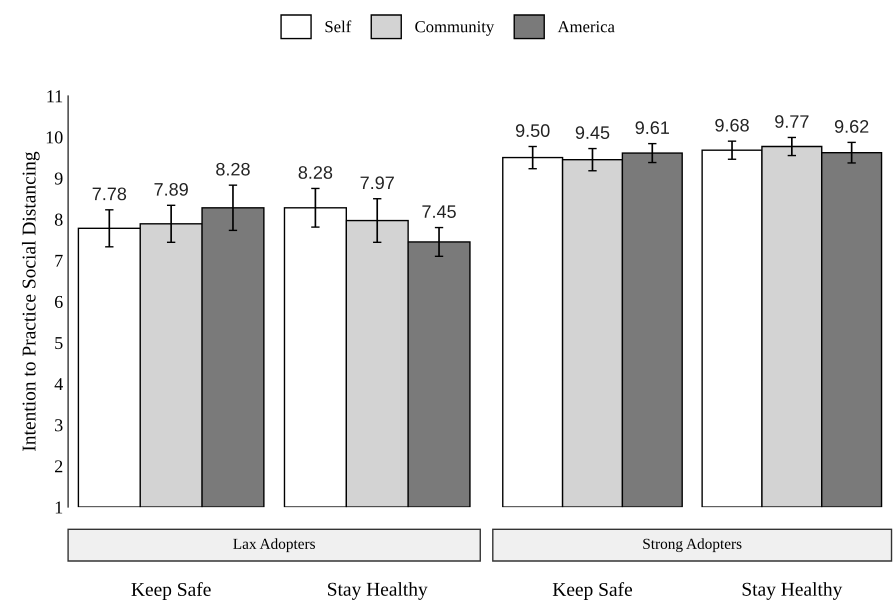 The height and width of the screenshot is (611, 896). Describe the element at coordinates (792, 121) in the screenshot. I see `data-label: 9.77` at that location.